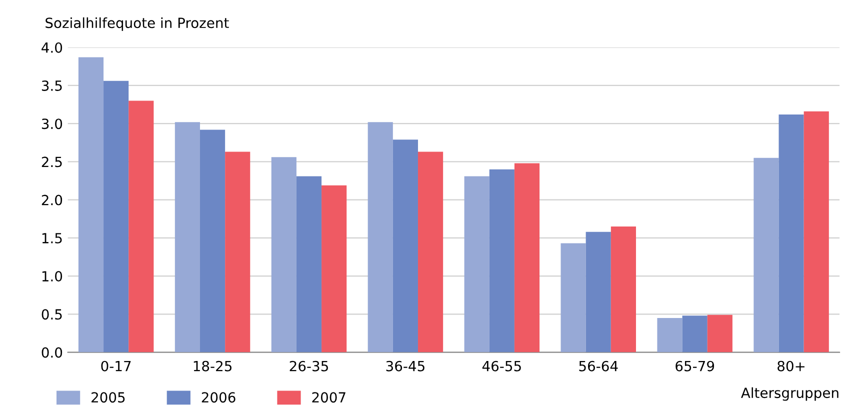 Image resolution: width=848 pixels, height=412 pixels. I want to click on x-axis-title: Altersgruppen, so click(789, 394).